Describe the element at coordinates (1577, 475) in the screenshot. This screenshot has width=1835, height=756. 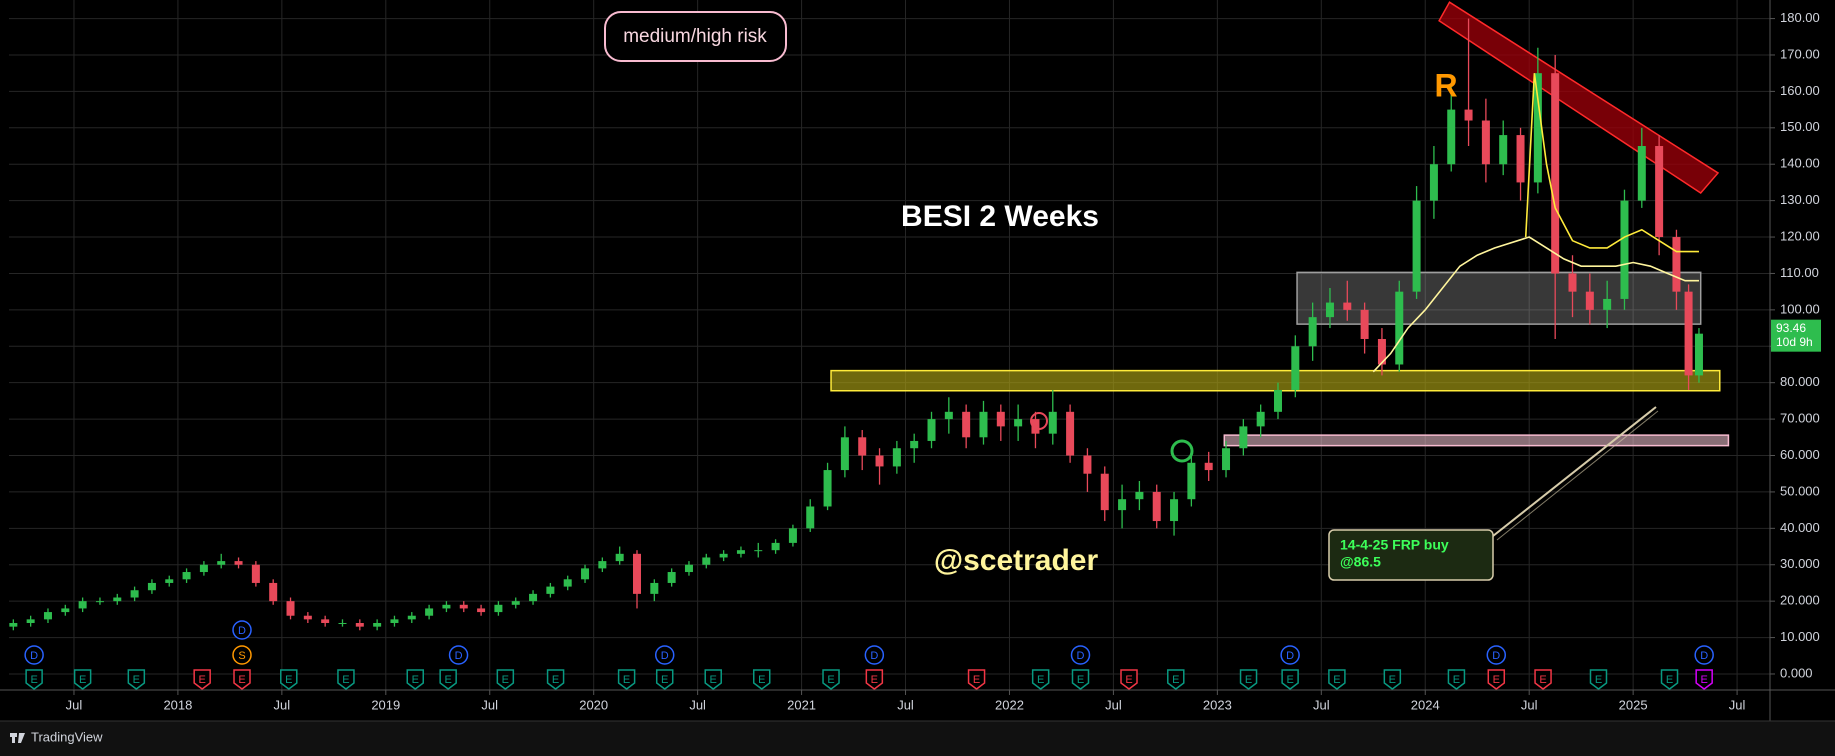
I see `callout-line` at that location.